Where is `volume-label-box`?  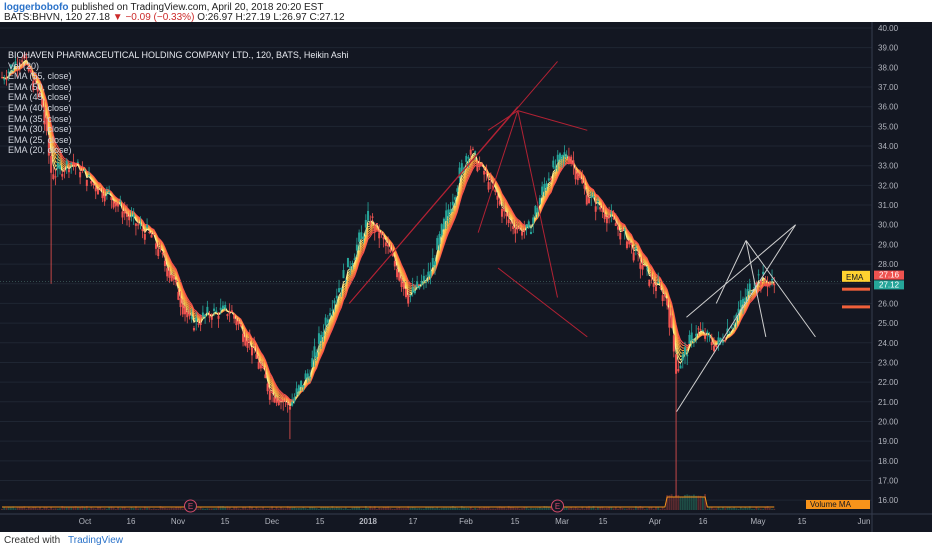 volume-label-box is located at coordinates (838, 504).